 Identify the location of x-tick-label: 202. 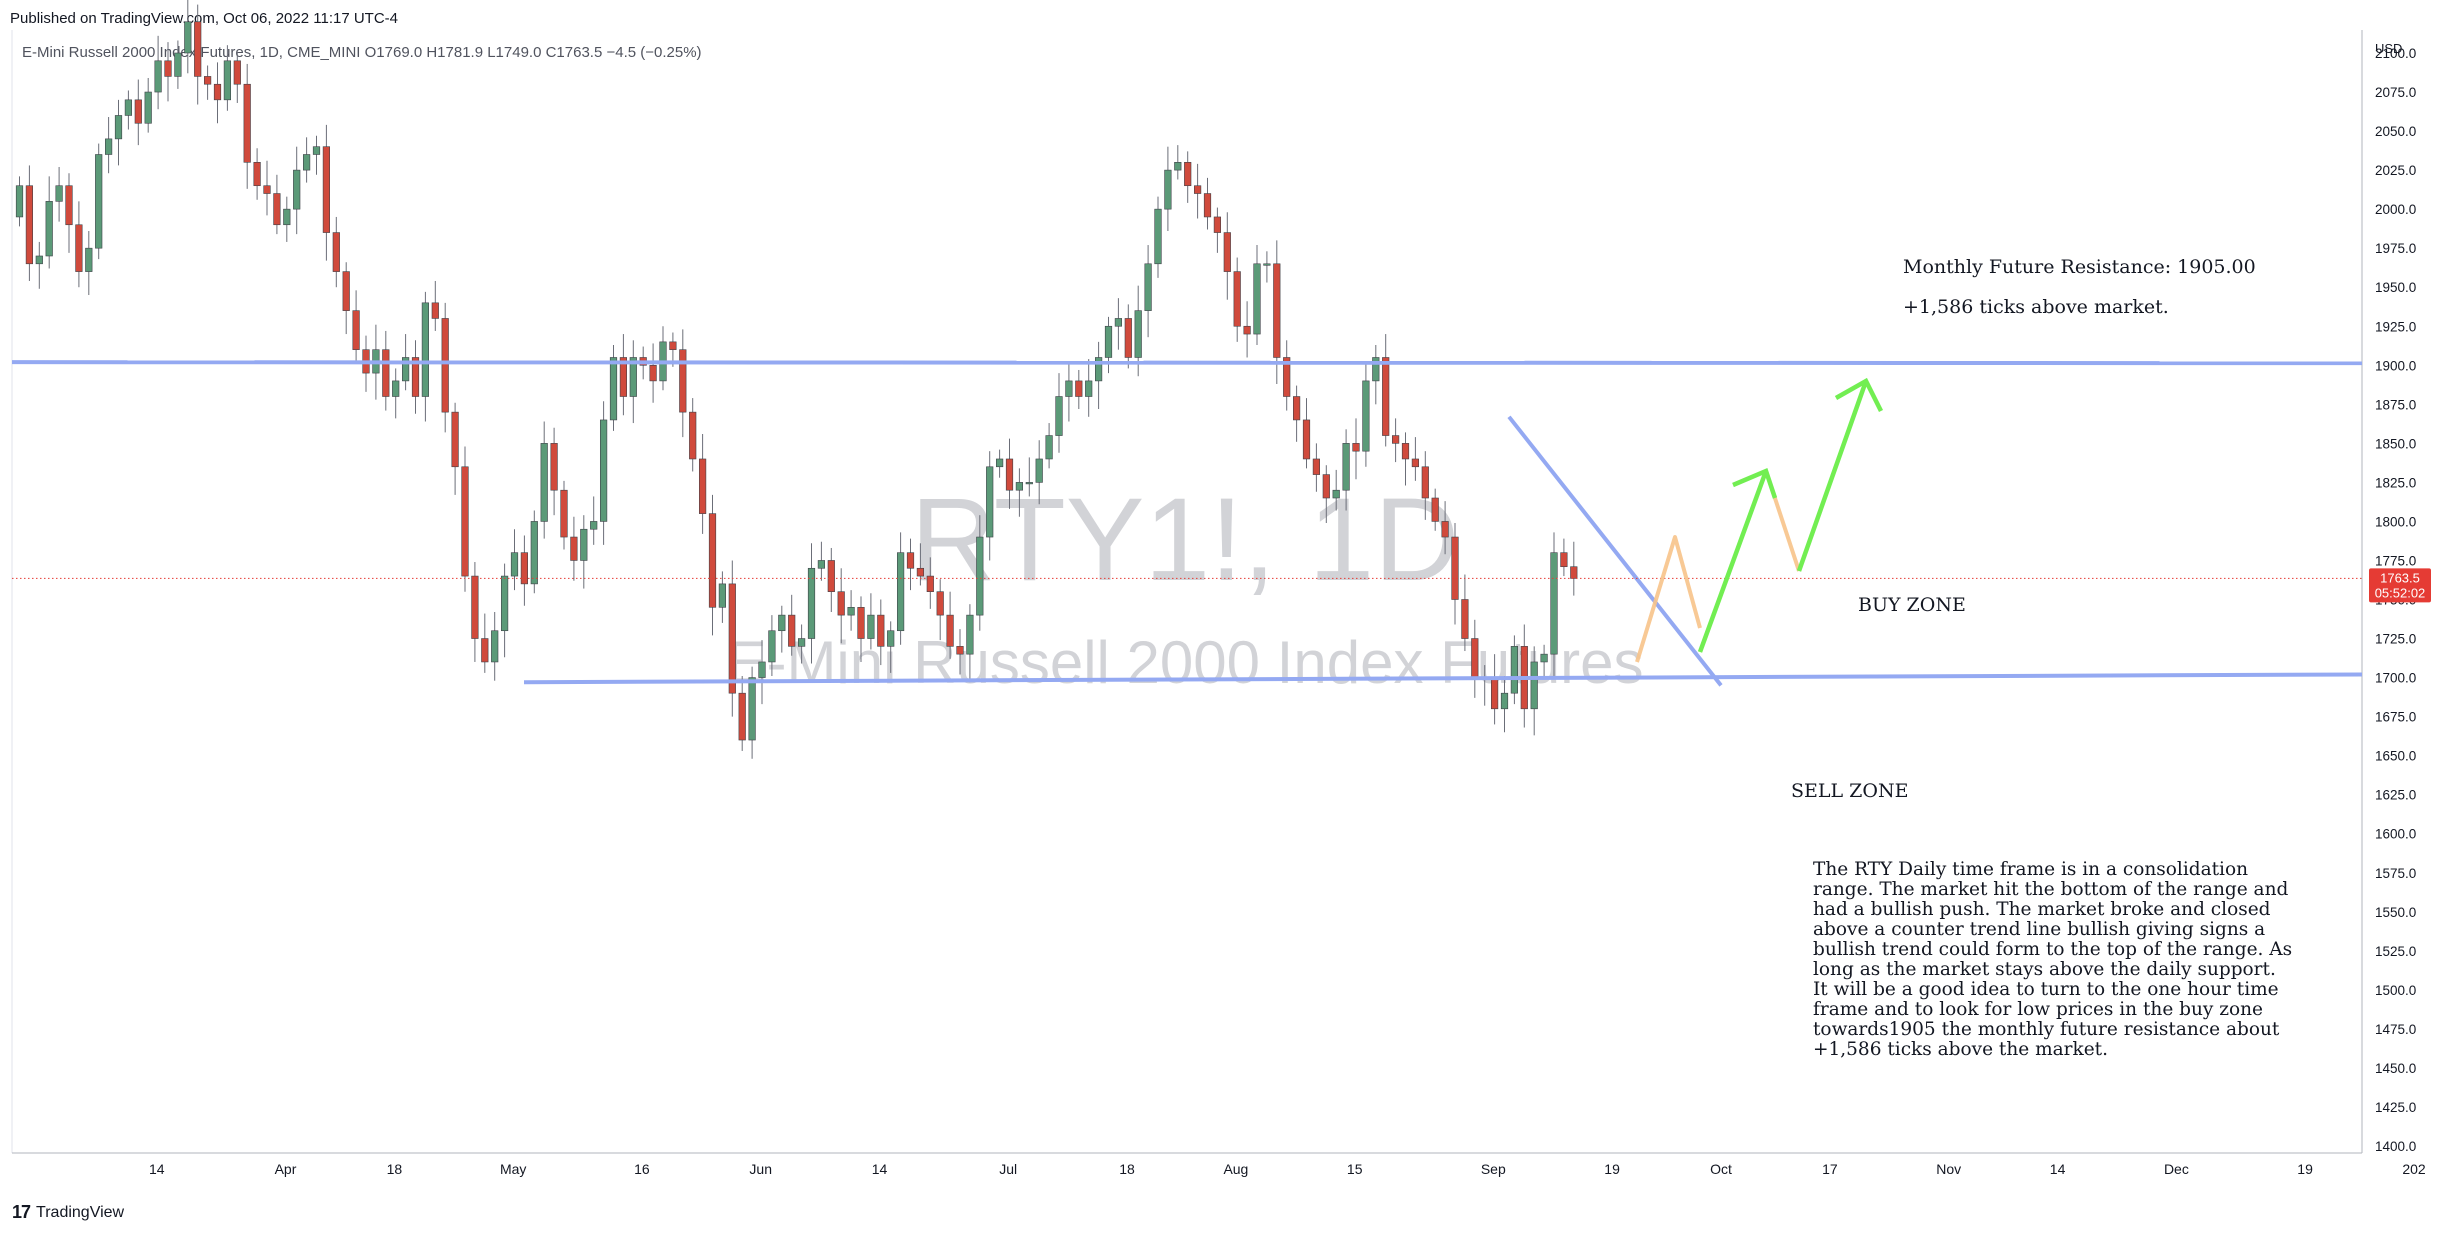
(2414, 1169).